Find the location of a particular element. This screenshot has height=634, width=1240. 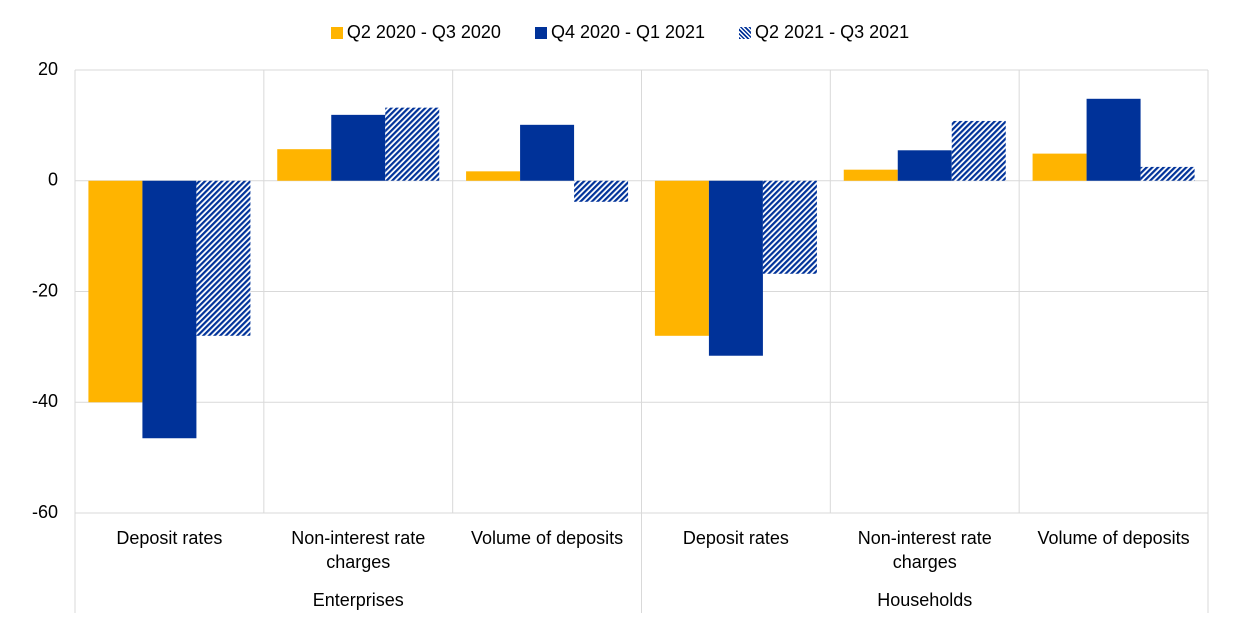

legend-item: Q2 2020 - Q3 2020 is located at coordinates (415, 32).